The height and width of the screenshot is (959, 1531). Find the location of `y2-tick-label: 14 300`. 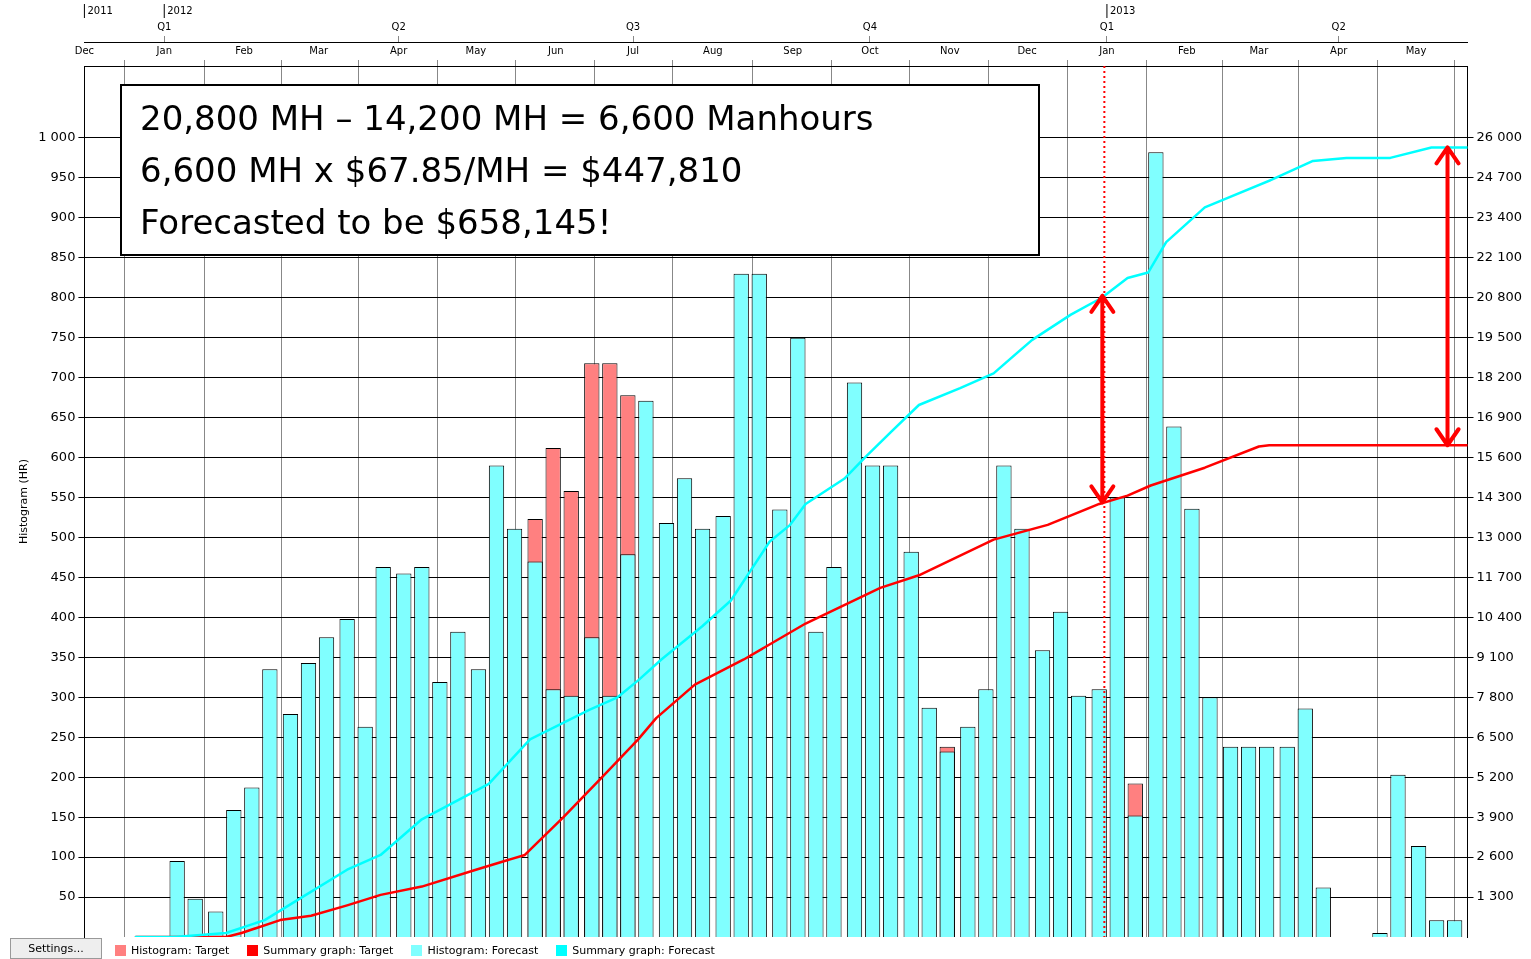

y2-tick-label: 14 300 is located at coordinates (1499, 496).